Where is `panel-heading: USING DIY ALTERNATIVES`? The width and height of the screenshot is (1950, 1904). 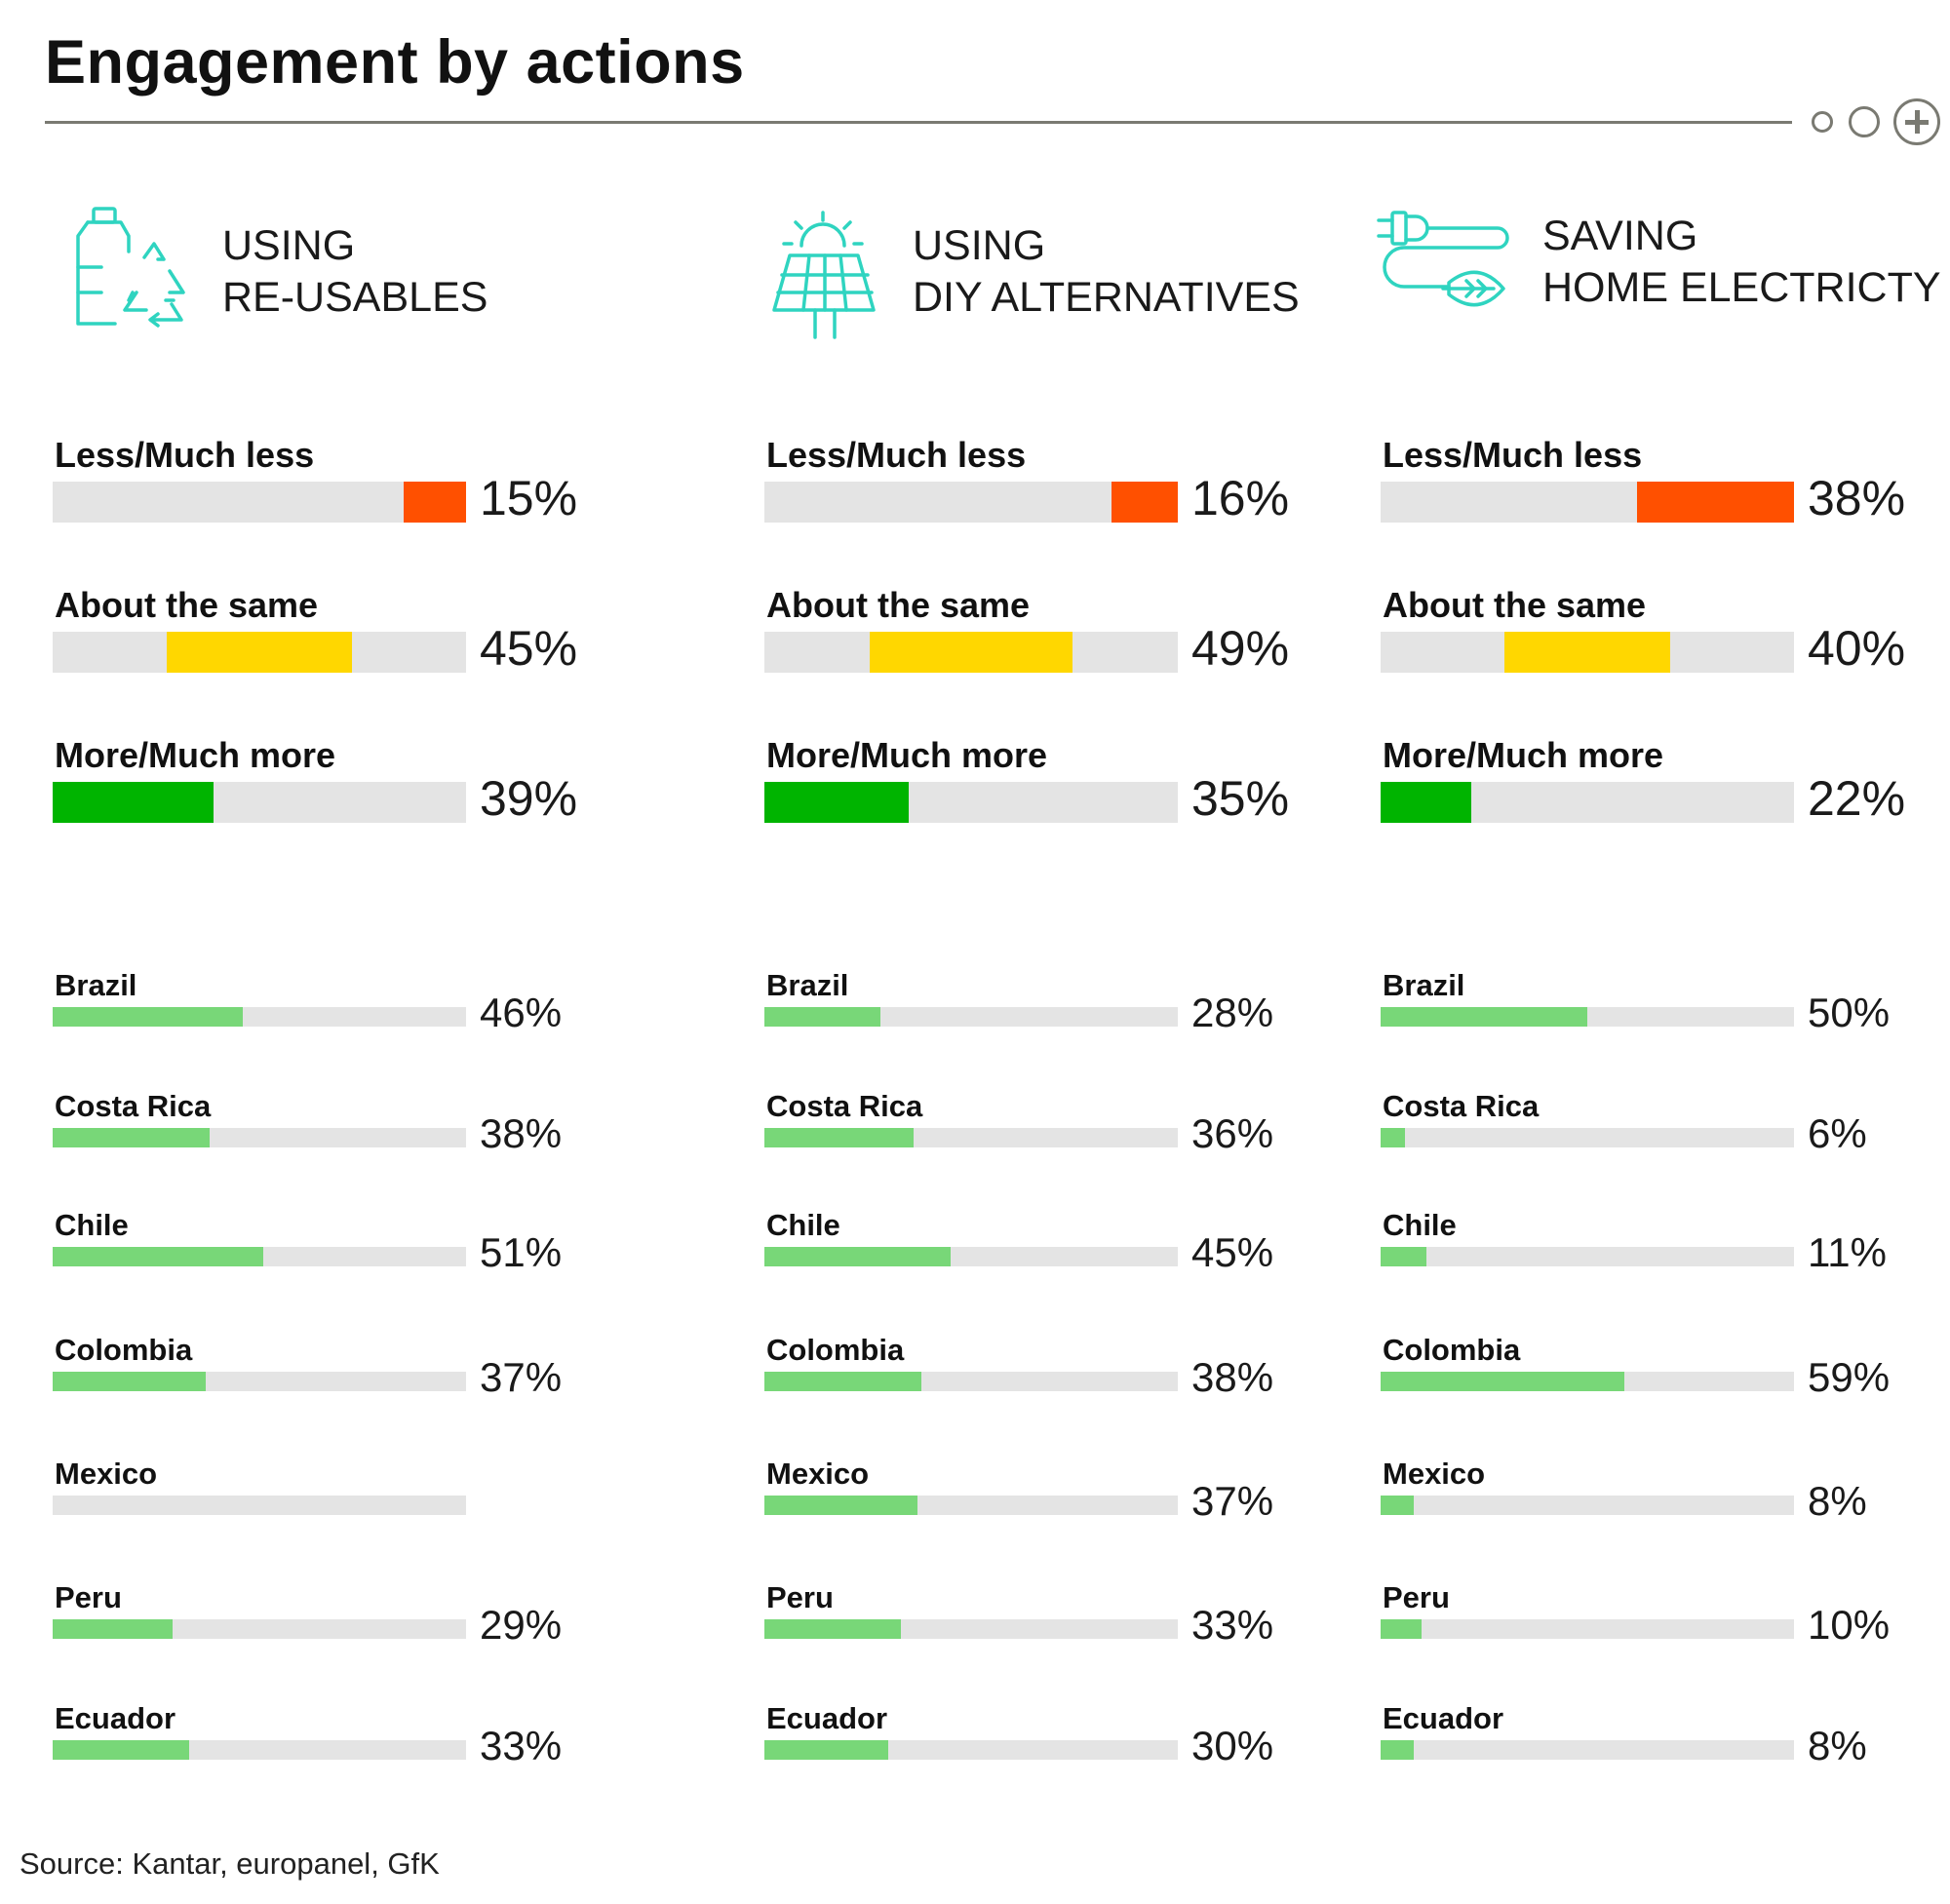 panel-heading: USING DIY ALTERNATIVES is located at coordinates (1106, 272).